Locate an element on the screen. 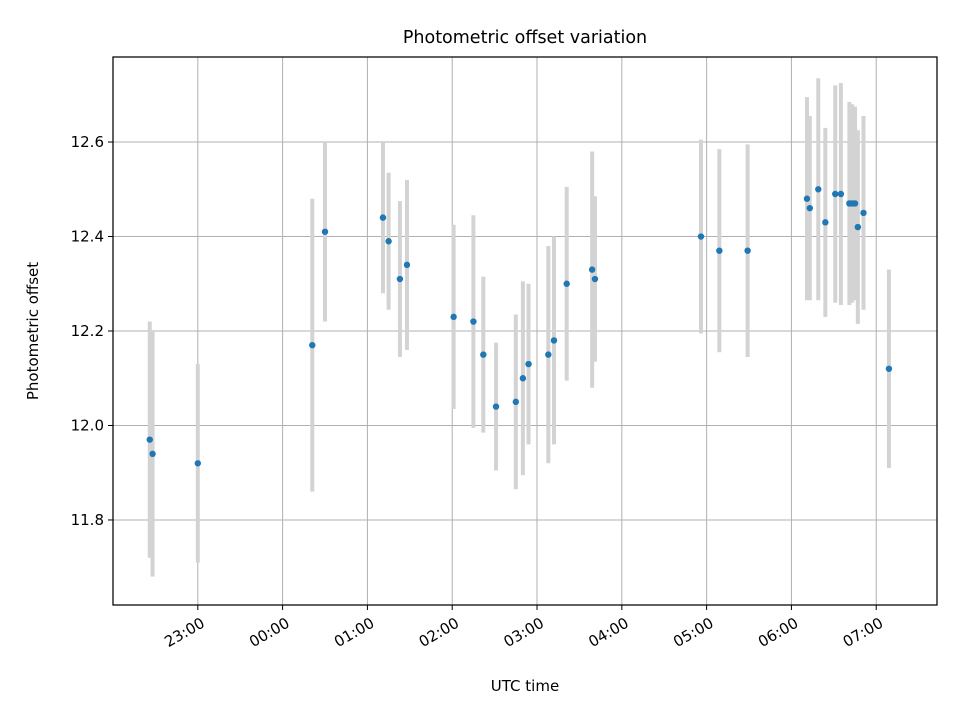  chart-title: Photometric offset variation is located at coordinates (525, 38).